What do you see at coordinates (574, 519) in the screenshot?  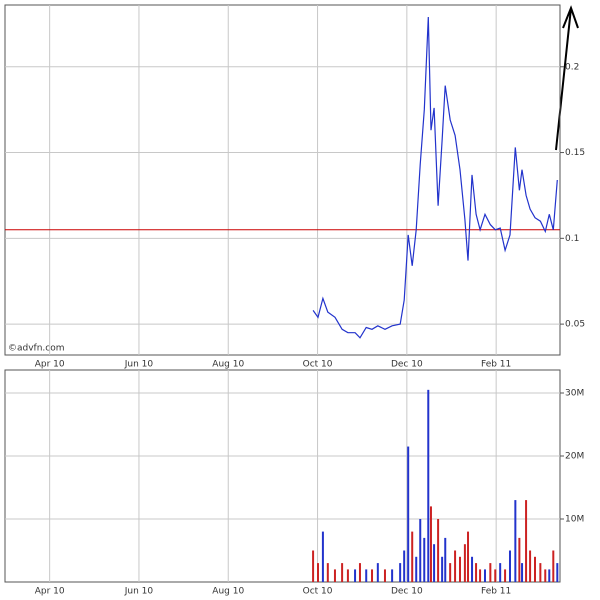 I see `y-tick-label: 10M` at bounding box center [574, 519].